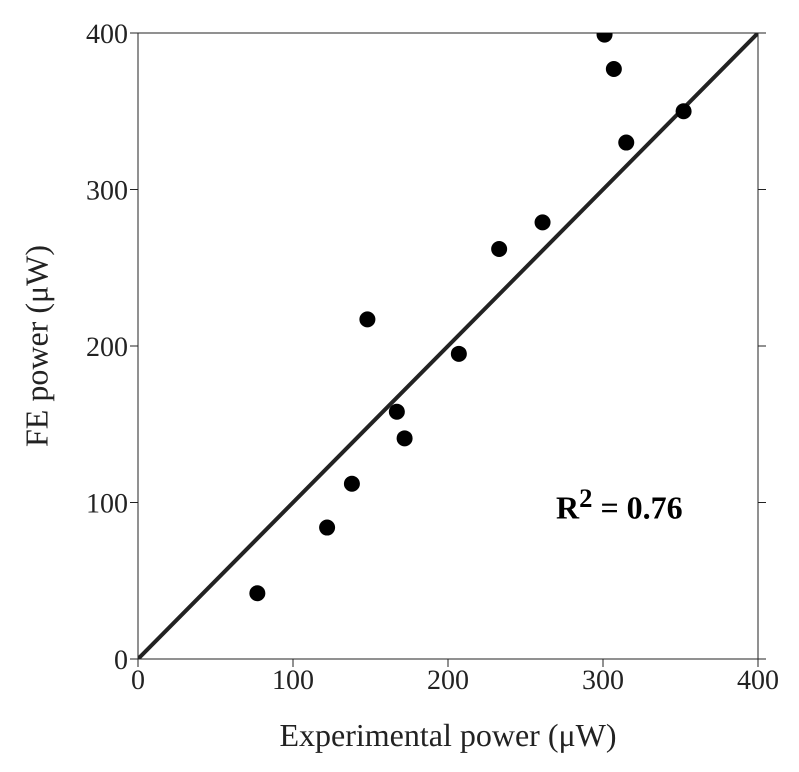 This screenshot has height=772, width=799. What do you see at coordinates (448, 680) in the screenshot?
I see `x-tick-label: 200` at bounding box center [448, 680].